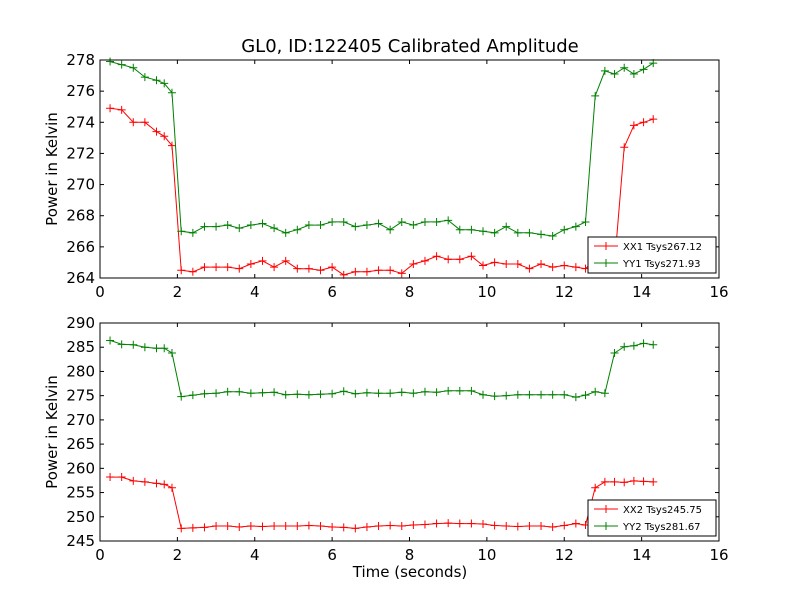 The width and height of the screenshot is (800, 600). What do you see at coordinates (80, 347) in the screenshot?
I see `y-tick-label: 285` at bounding box center [80, 347].